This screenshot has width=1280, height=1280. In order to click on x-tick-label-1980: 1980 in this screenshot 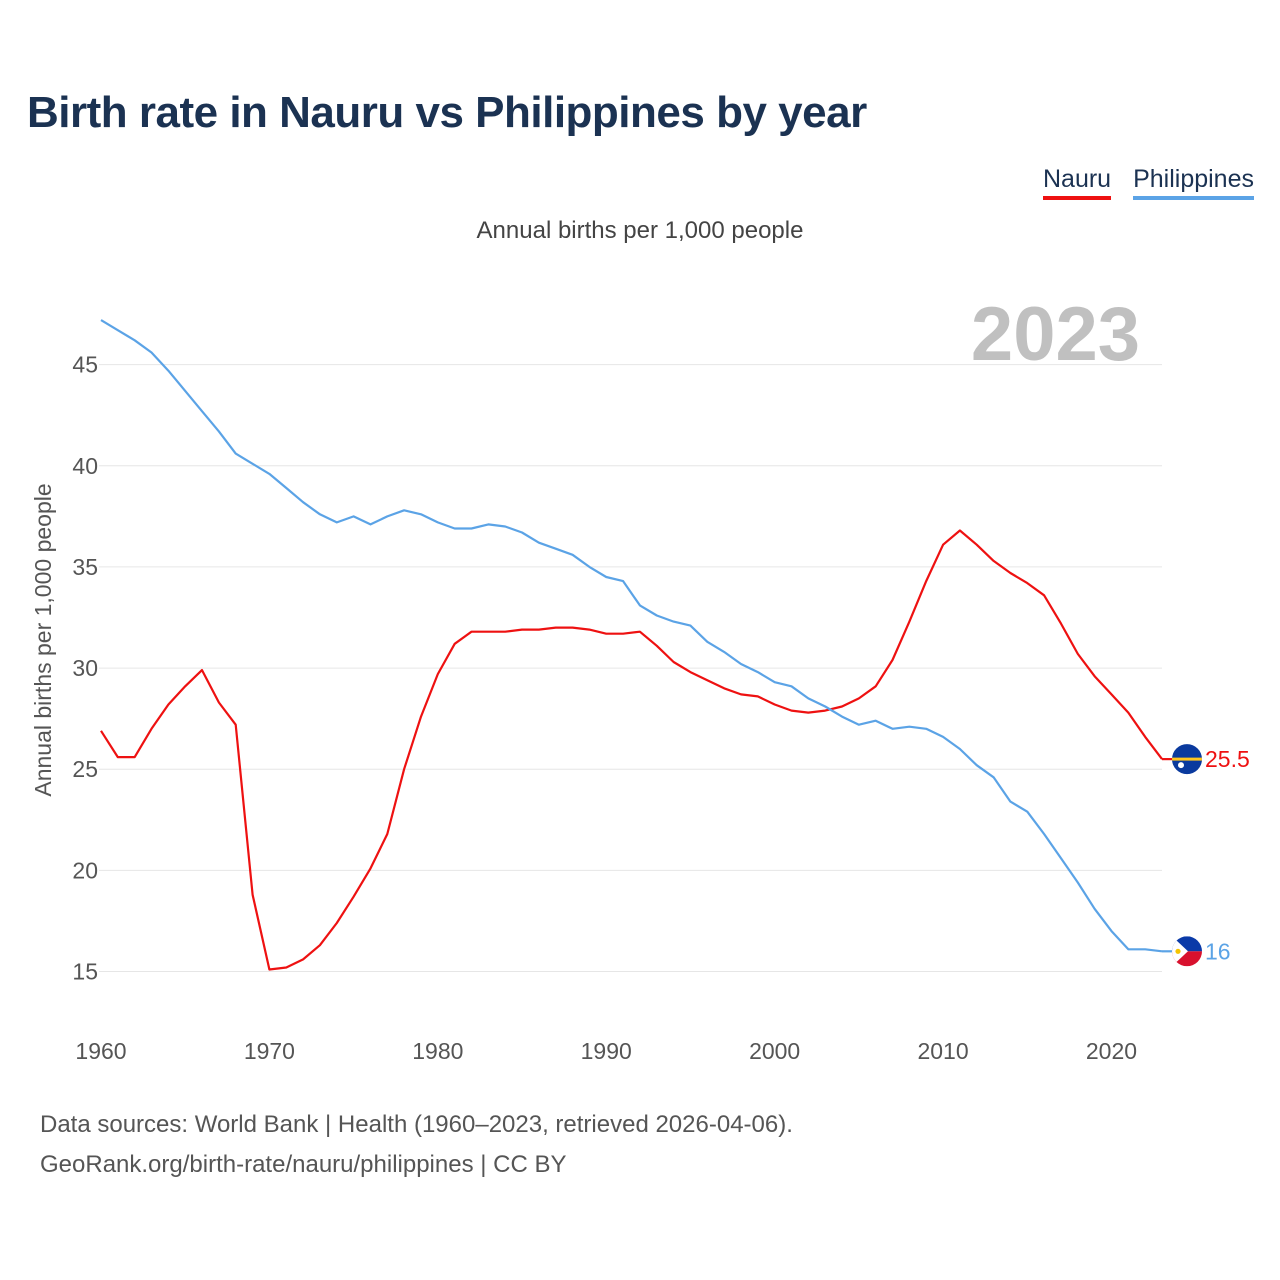, I will do `click(437, 1051)`.